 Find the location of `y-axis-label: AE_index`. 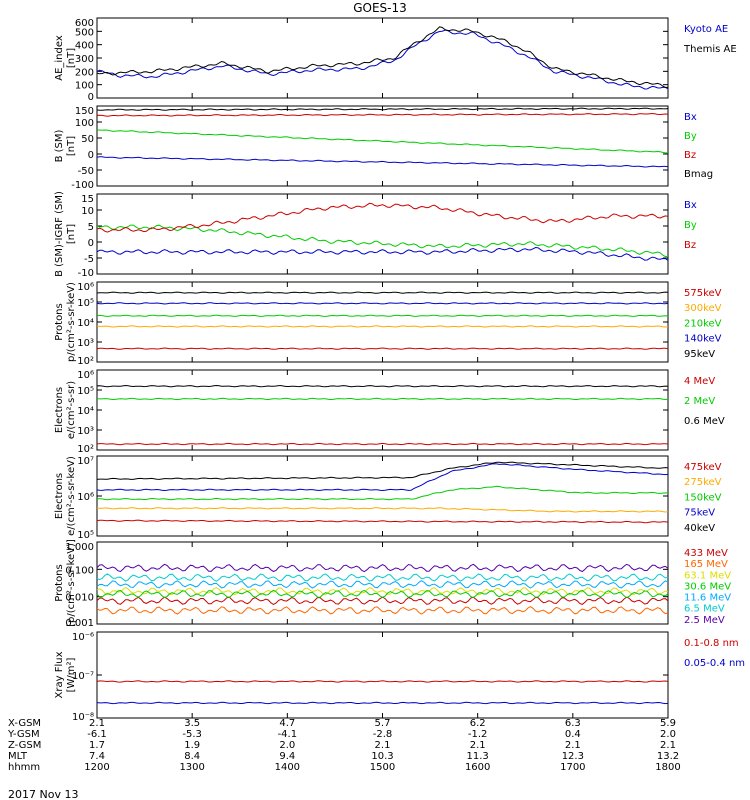

y-axis-label: AE_index is located at coordinates (59, 58).